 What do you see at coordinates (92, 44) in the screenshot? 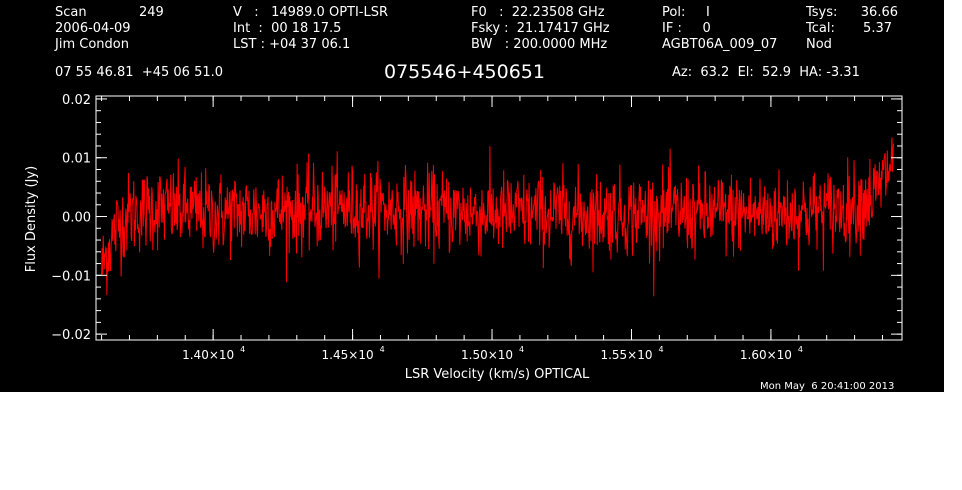
I see `observer-name: Jim Condon` at bounding box center [92, 44].